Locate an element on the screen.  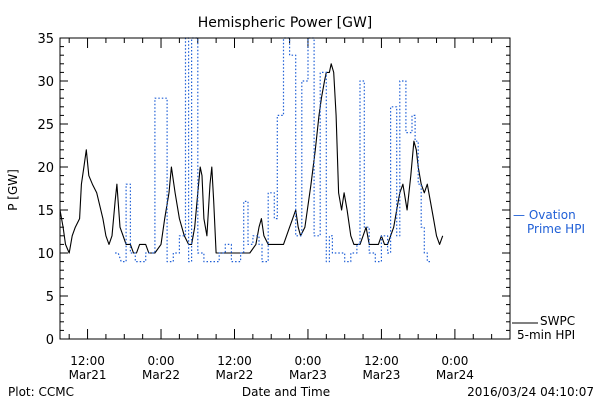
legend-swpc-line1: SWPC is located at coordinates (557, 321).